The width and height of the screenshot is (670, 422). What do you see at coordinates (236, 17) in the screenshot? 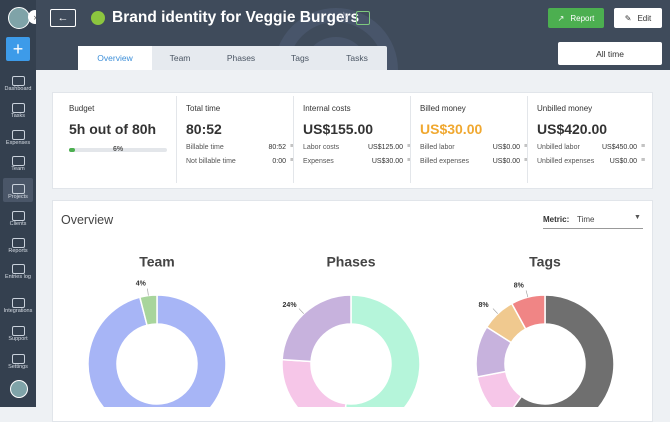
I see `project-title: Brand identity for Veggie Burgers` at bounding box center [236, 17].